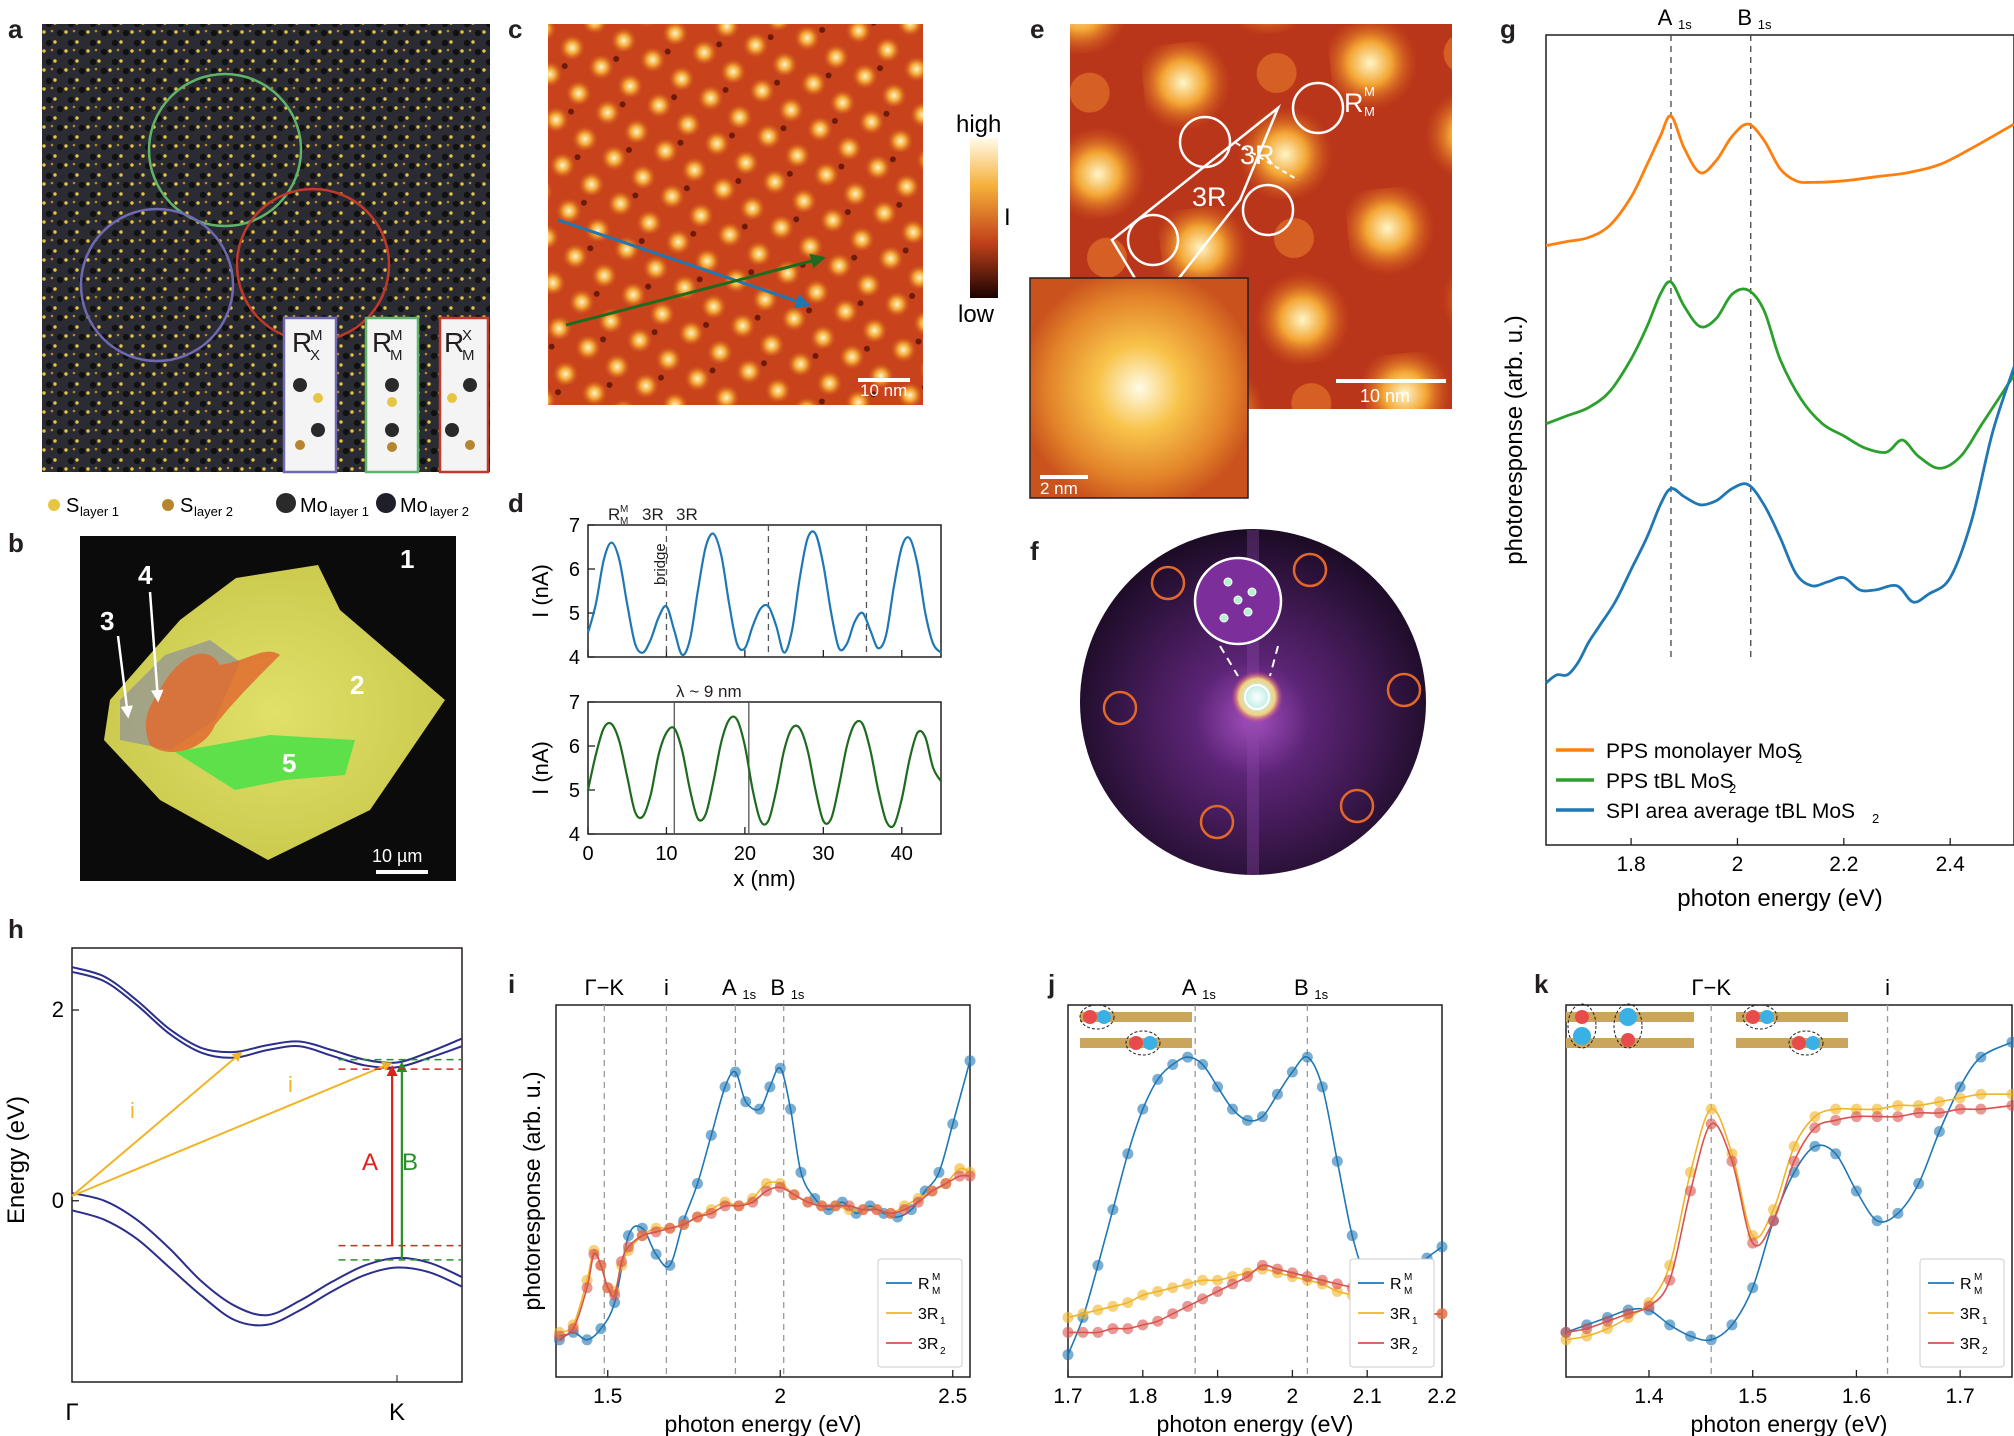 The height and width of the screenshot is (1436, 2014). Describe the element at coordinates (1253, 702) in the screenshot. I see `panel-f` at that location.